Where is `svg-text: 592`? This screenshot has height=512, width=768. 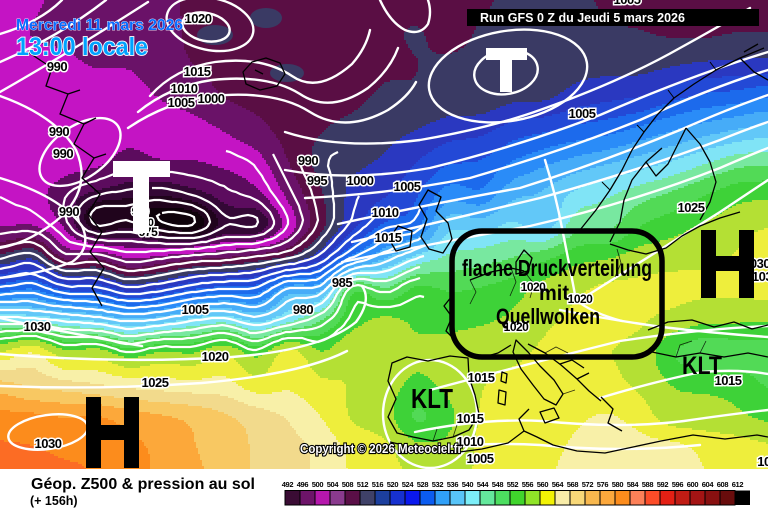
svg-text: 592 is located at coordinates (663, 484).